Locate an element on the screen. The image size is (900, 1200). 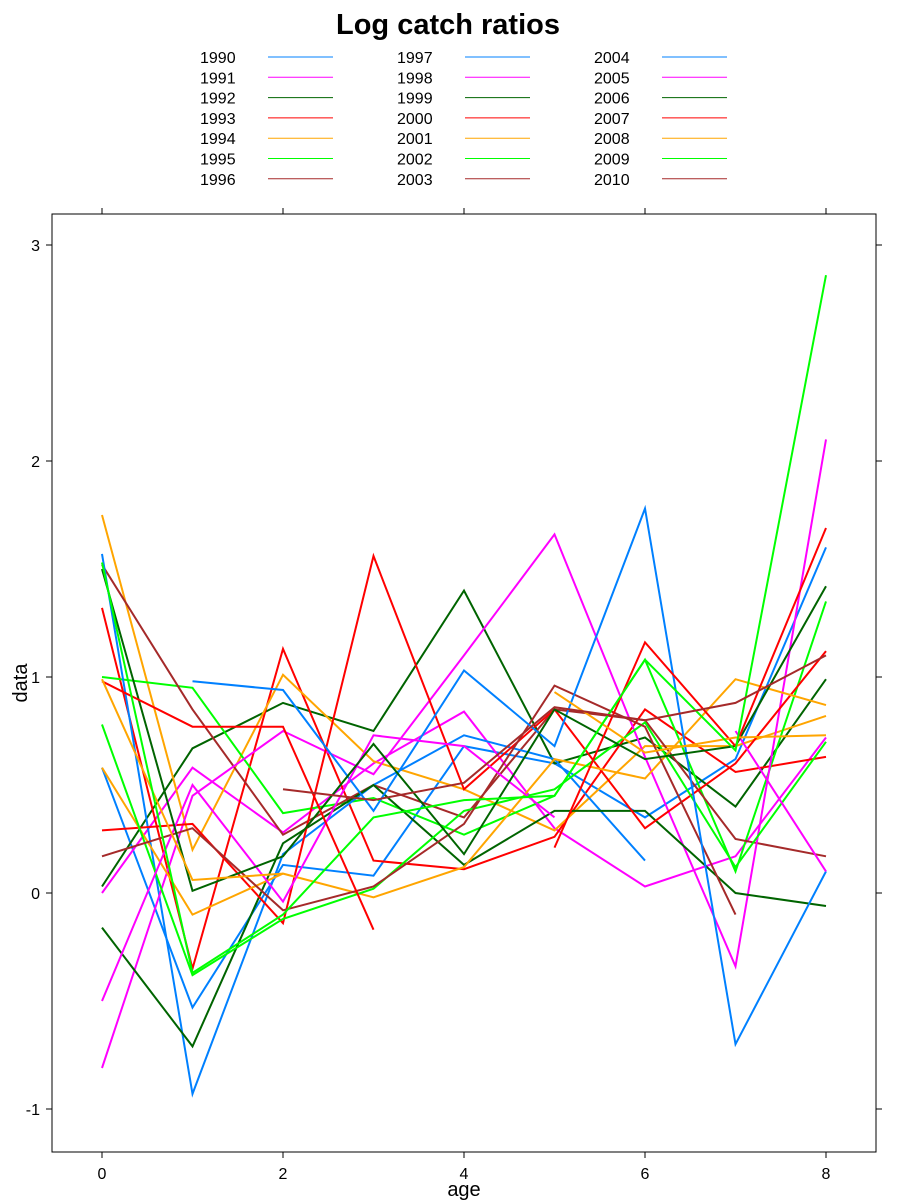
legend-label-2000: 2000 is located at coordinates (415, 119).